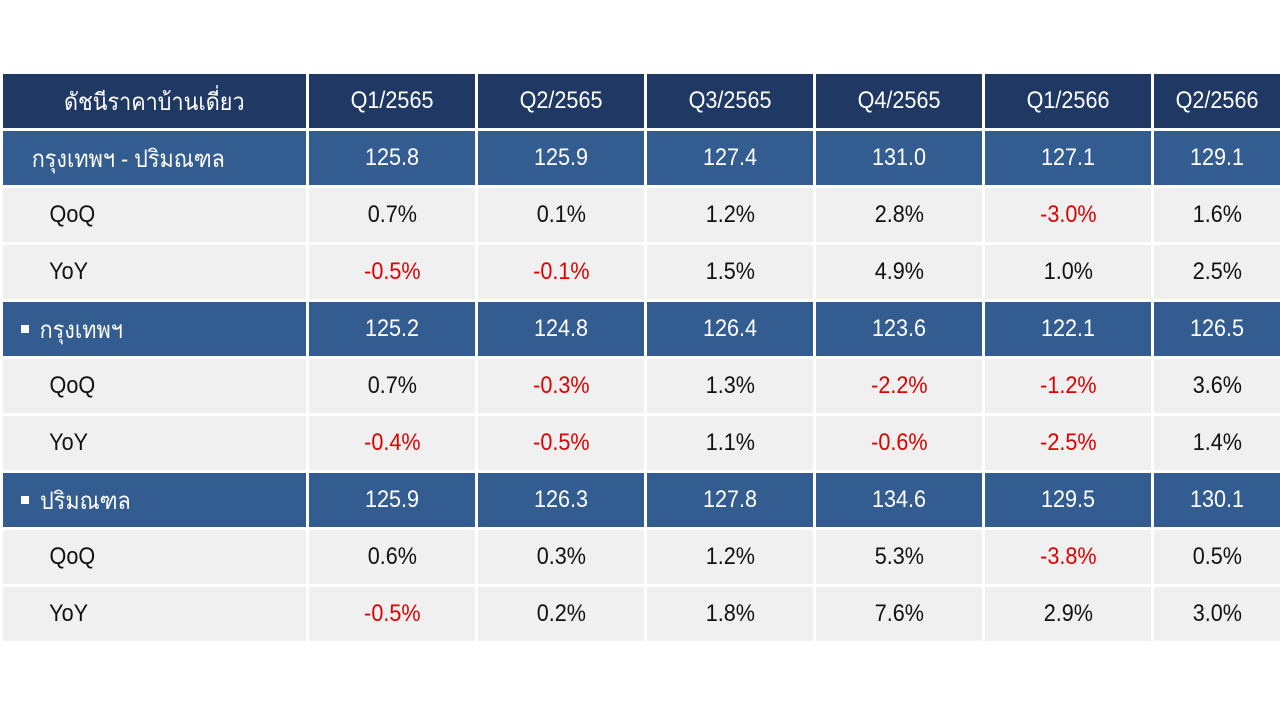 The width and height of the screenshot is (1280, 720). I want to click on group-value: 127.8, so click(730, 500).